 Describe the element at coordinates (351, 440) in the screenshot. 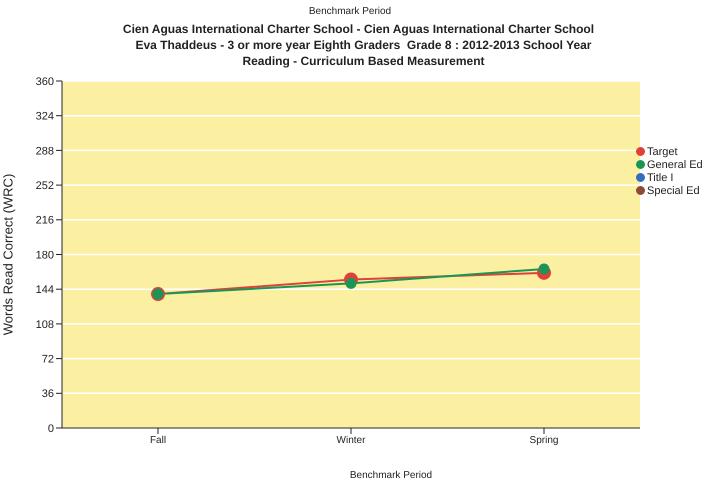

I see `x-tick-label: Winter` at that location.